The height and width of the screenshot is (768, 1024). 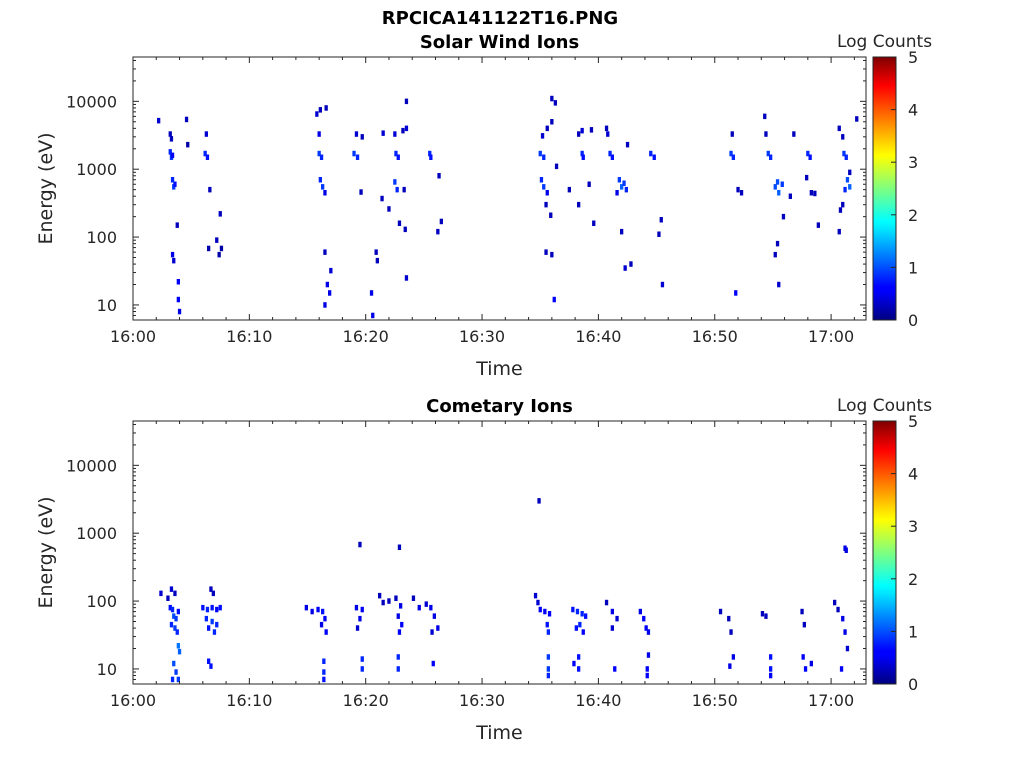 I want to click on colorbar-tick-label: 0, so click(x=913, y=684).